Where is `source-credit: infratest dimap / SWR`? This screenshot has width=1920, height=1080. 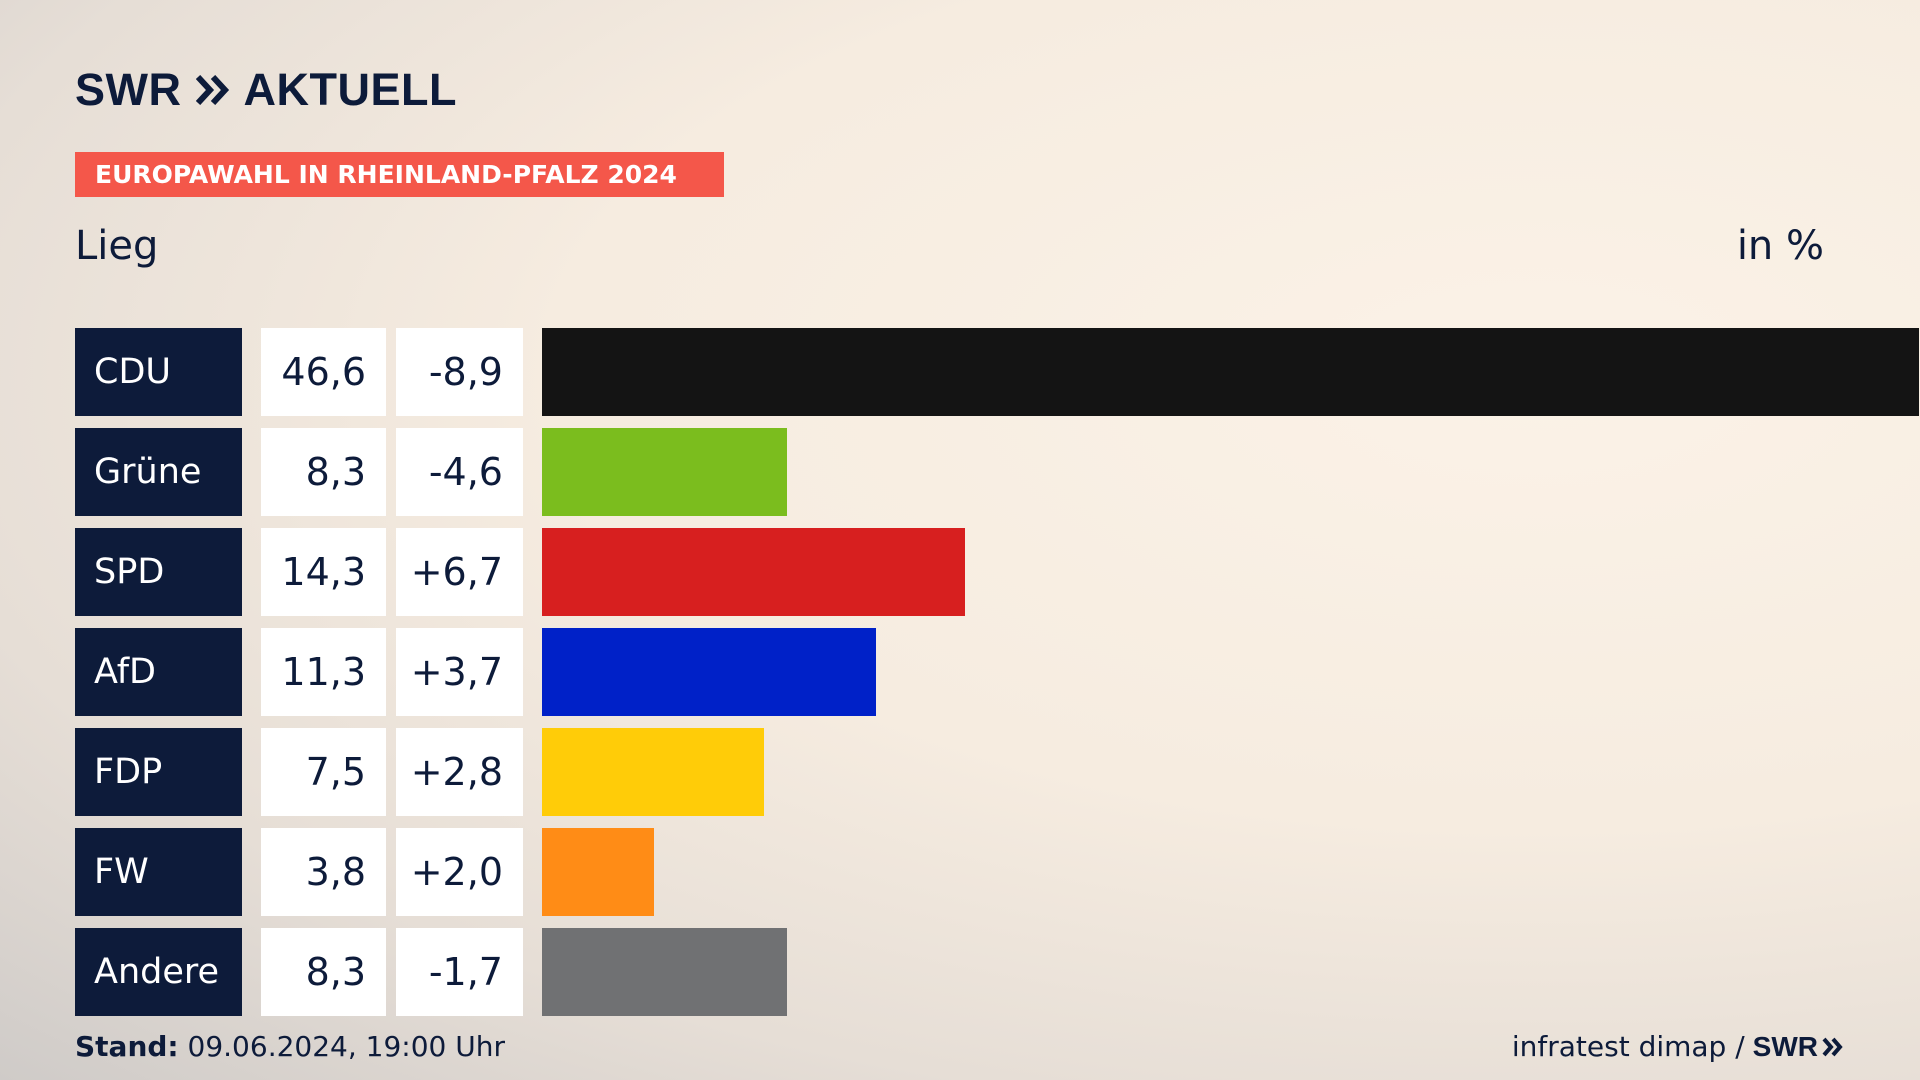 source-credit: infratest dimap / SWR is located at coordinates (1678, 1046).